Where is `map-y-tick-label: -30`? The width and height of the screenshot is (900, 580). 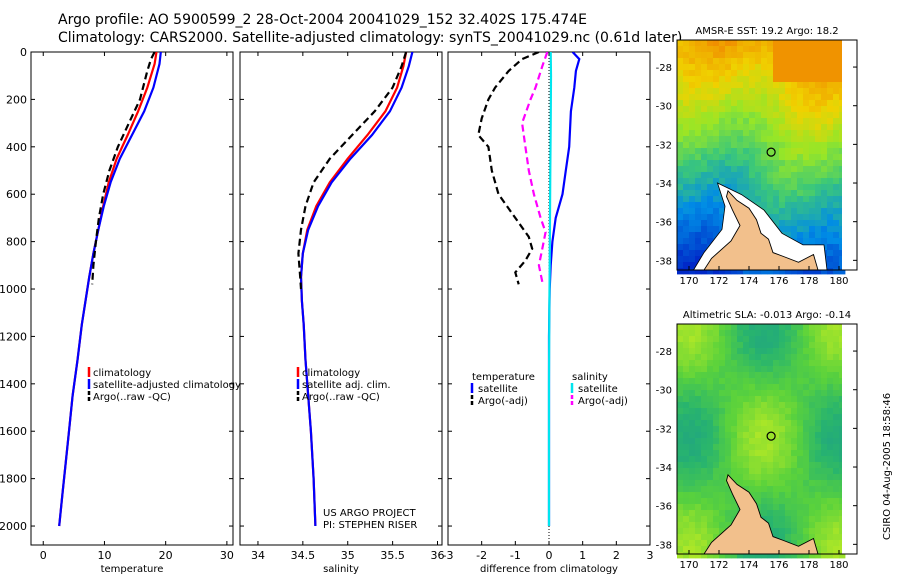
map-y-tick-label: -30 is located at coordinates (664, 391).